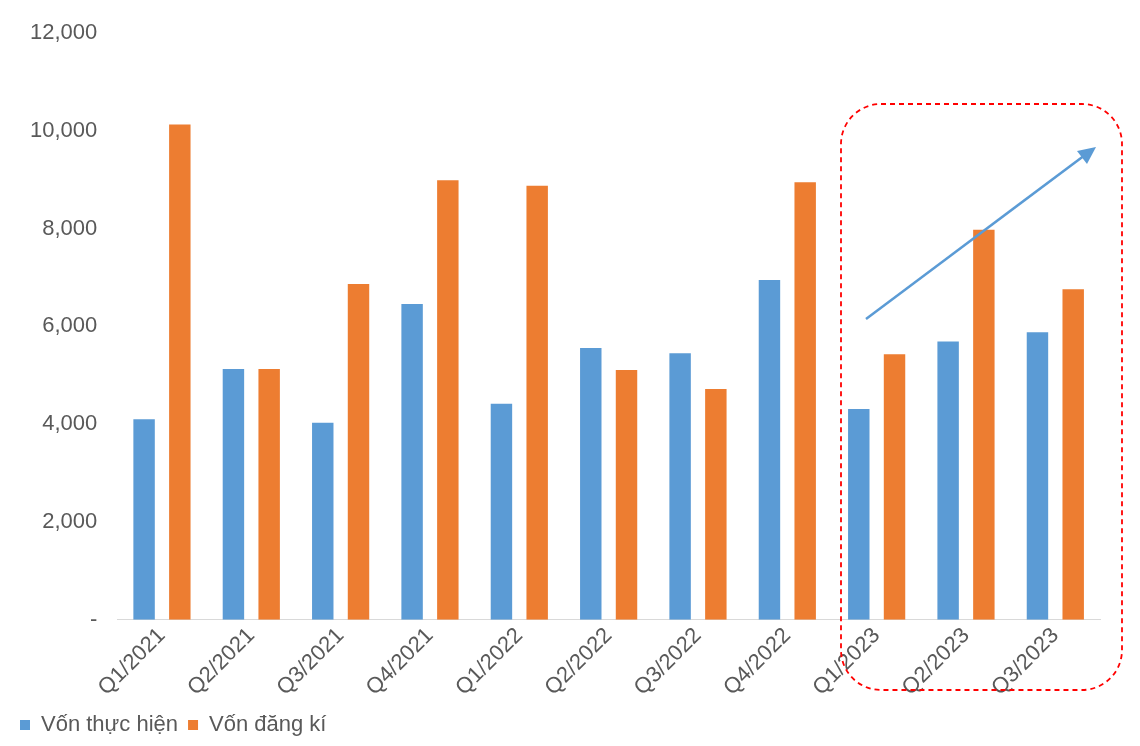 Image resolution: width=1140 pixels, height=746 pixels. What do you see at coordinates (70, 520) in the screenshot?
I see `y-tick-label: 2,000` at bounding box center [70, 520].